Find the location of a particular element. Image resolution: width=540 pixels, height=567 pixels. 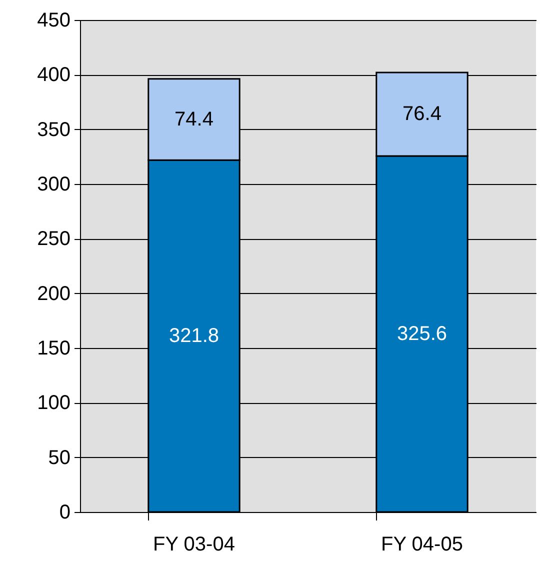

y-tick-label: 350 is located at coordinates (53, 129).